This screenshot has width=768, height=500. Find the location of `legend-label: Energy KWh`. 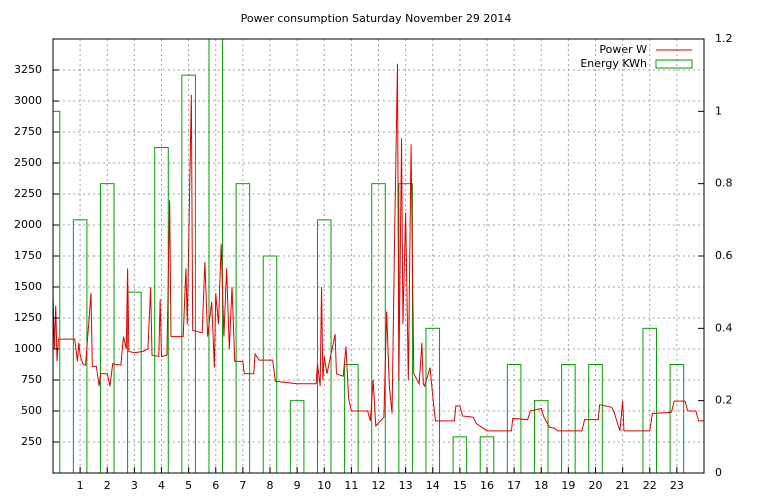

legend-label: Energy KWh is located at coordinates (613, 63).